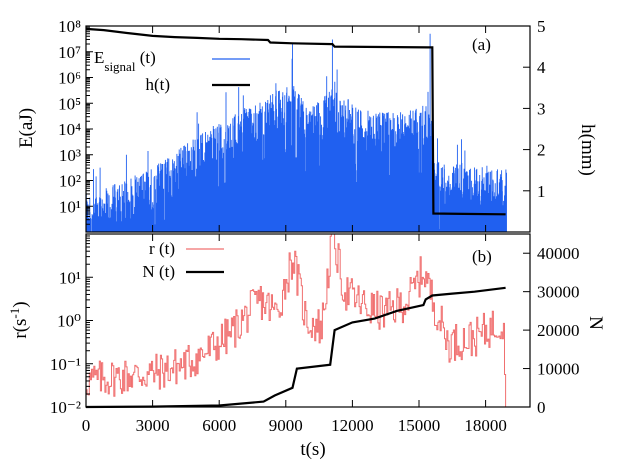 Image resolution: width=618 pixels, height=460 pixels. What do you see at coordinates (158, 271) in the screenshot?
I see `legend-n-label: N (t)` at bounding box center [158, 271].